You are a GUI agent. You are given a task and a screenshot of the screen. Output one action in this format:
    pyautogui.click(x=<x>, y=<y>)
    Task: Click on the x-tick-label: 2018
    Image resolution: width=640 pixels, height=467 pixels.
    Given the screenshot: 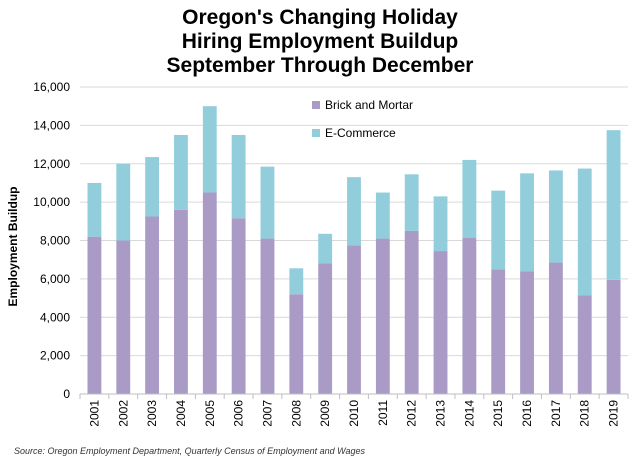 What is the action you would take?
    pyautogui.click(x=585, y=413)
    